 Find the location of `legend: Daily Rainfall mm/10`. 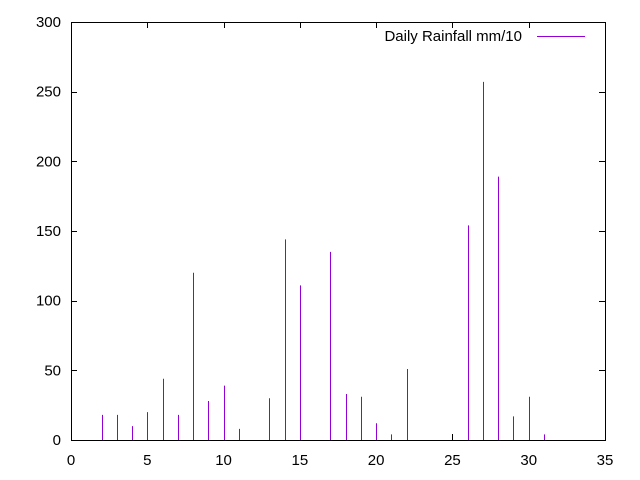

legend: Daily Rainfall mm/10 is located at coordinates (484, 36).